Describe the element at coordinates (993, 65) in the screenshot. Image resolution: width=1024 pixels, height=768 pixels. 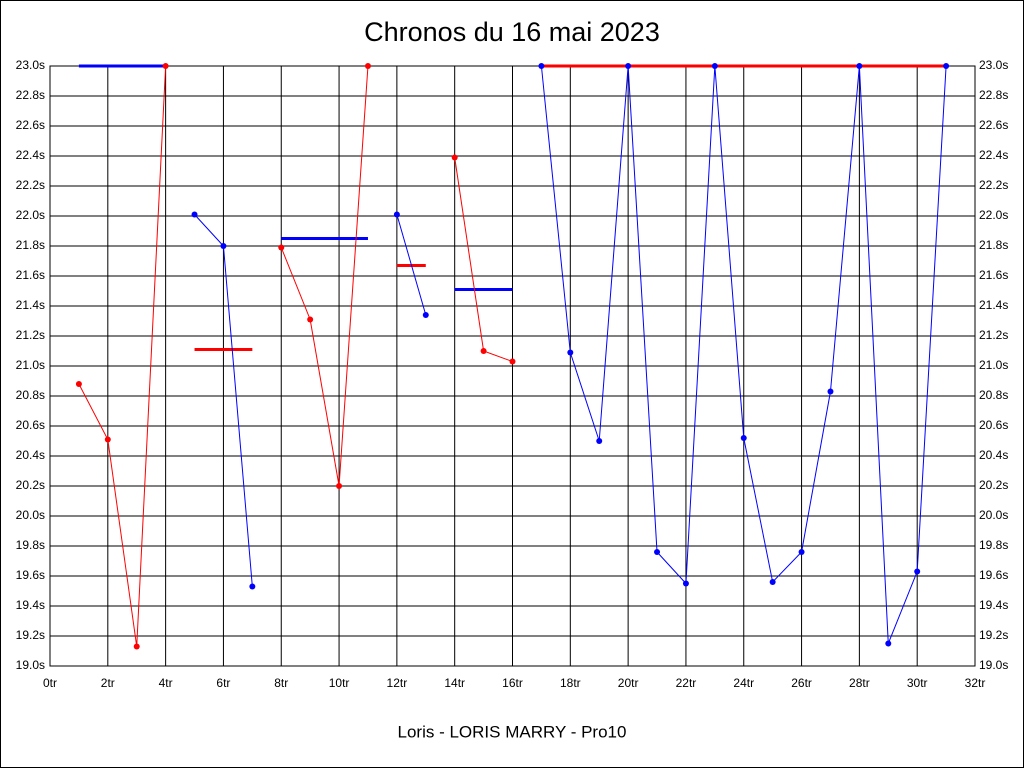
I see `y2-tick-label: 23.0s` at that location.